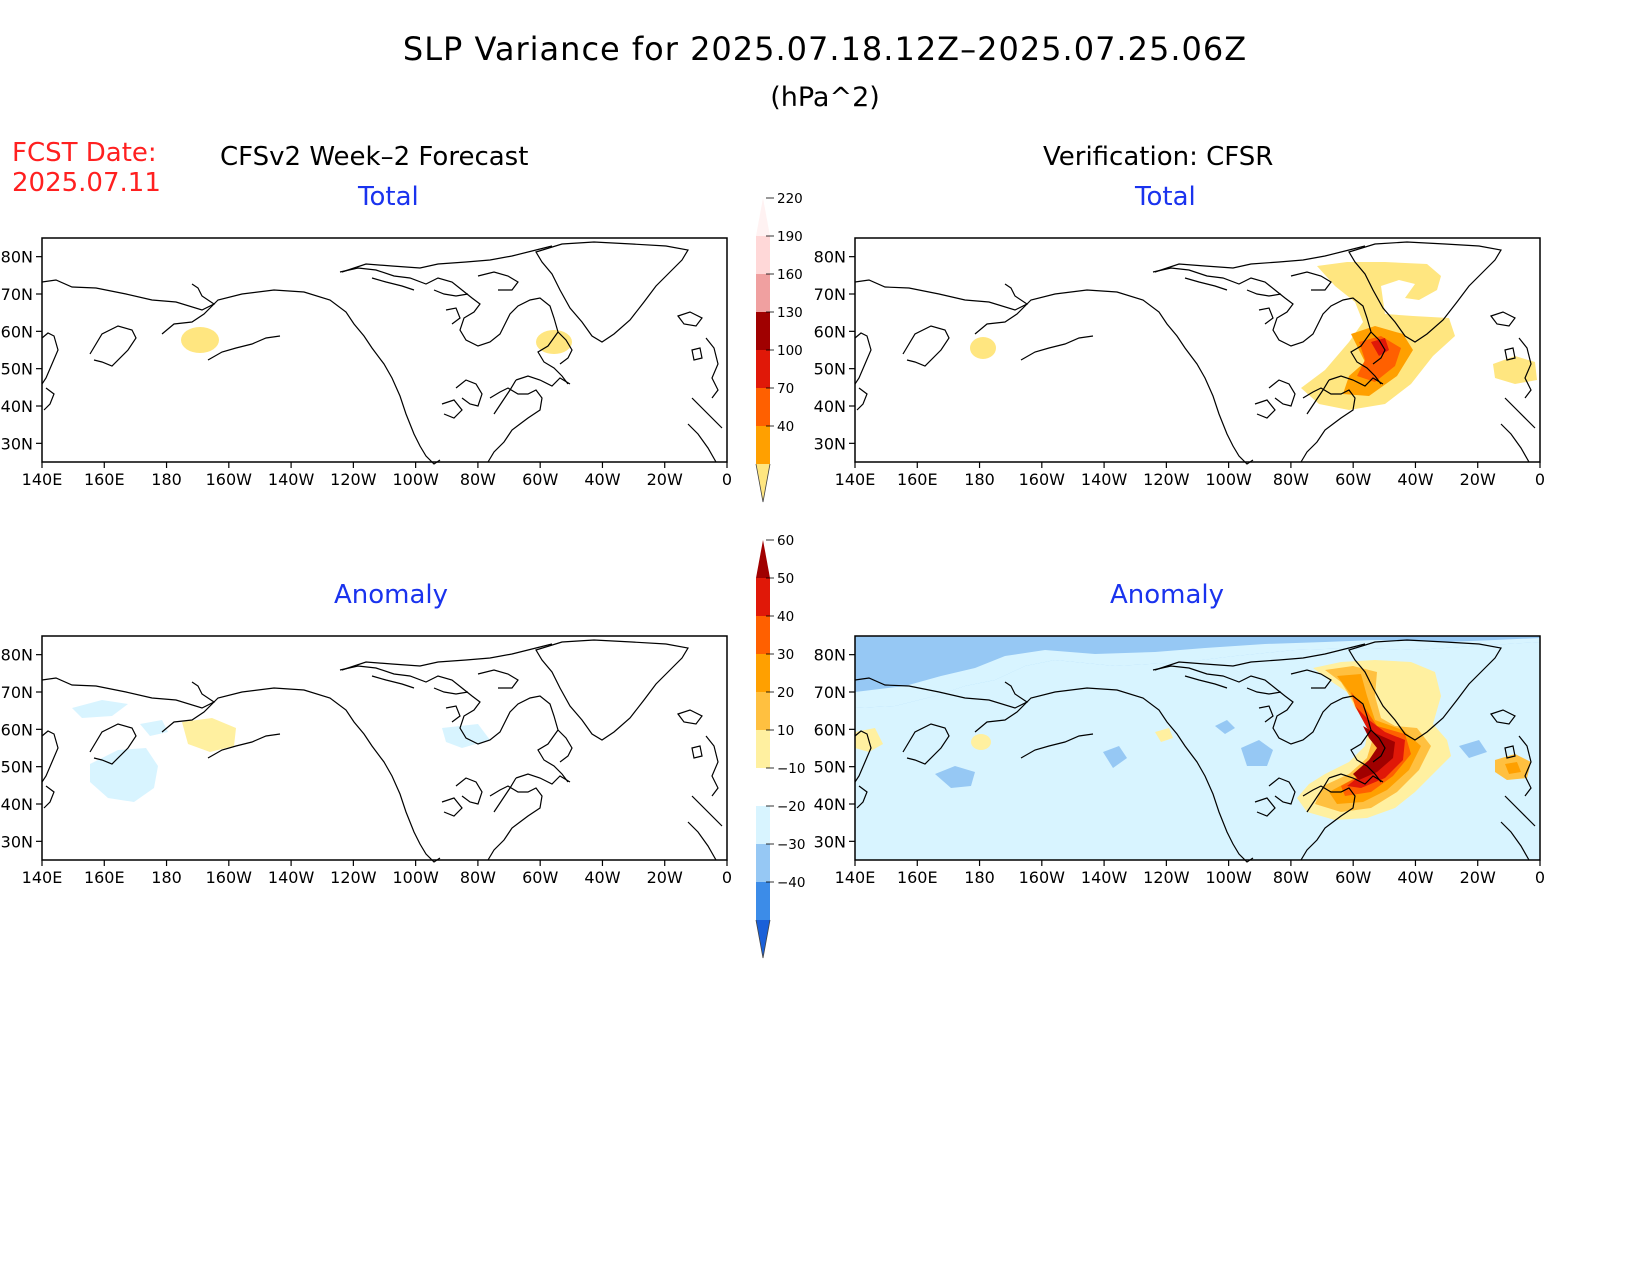  I want to click on verification-total-frame, so click(1197, 350).